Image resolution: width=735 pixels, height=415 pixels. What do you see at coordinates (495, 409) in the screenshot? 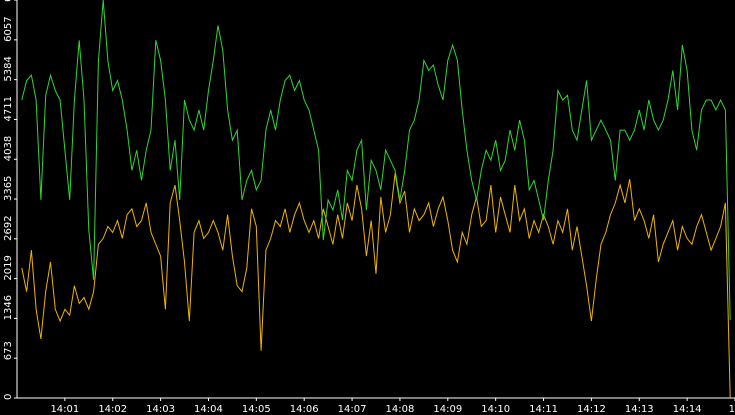
I see `x-tick-label: 14:10` at bounding box center [495, 409].